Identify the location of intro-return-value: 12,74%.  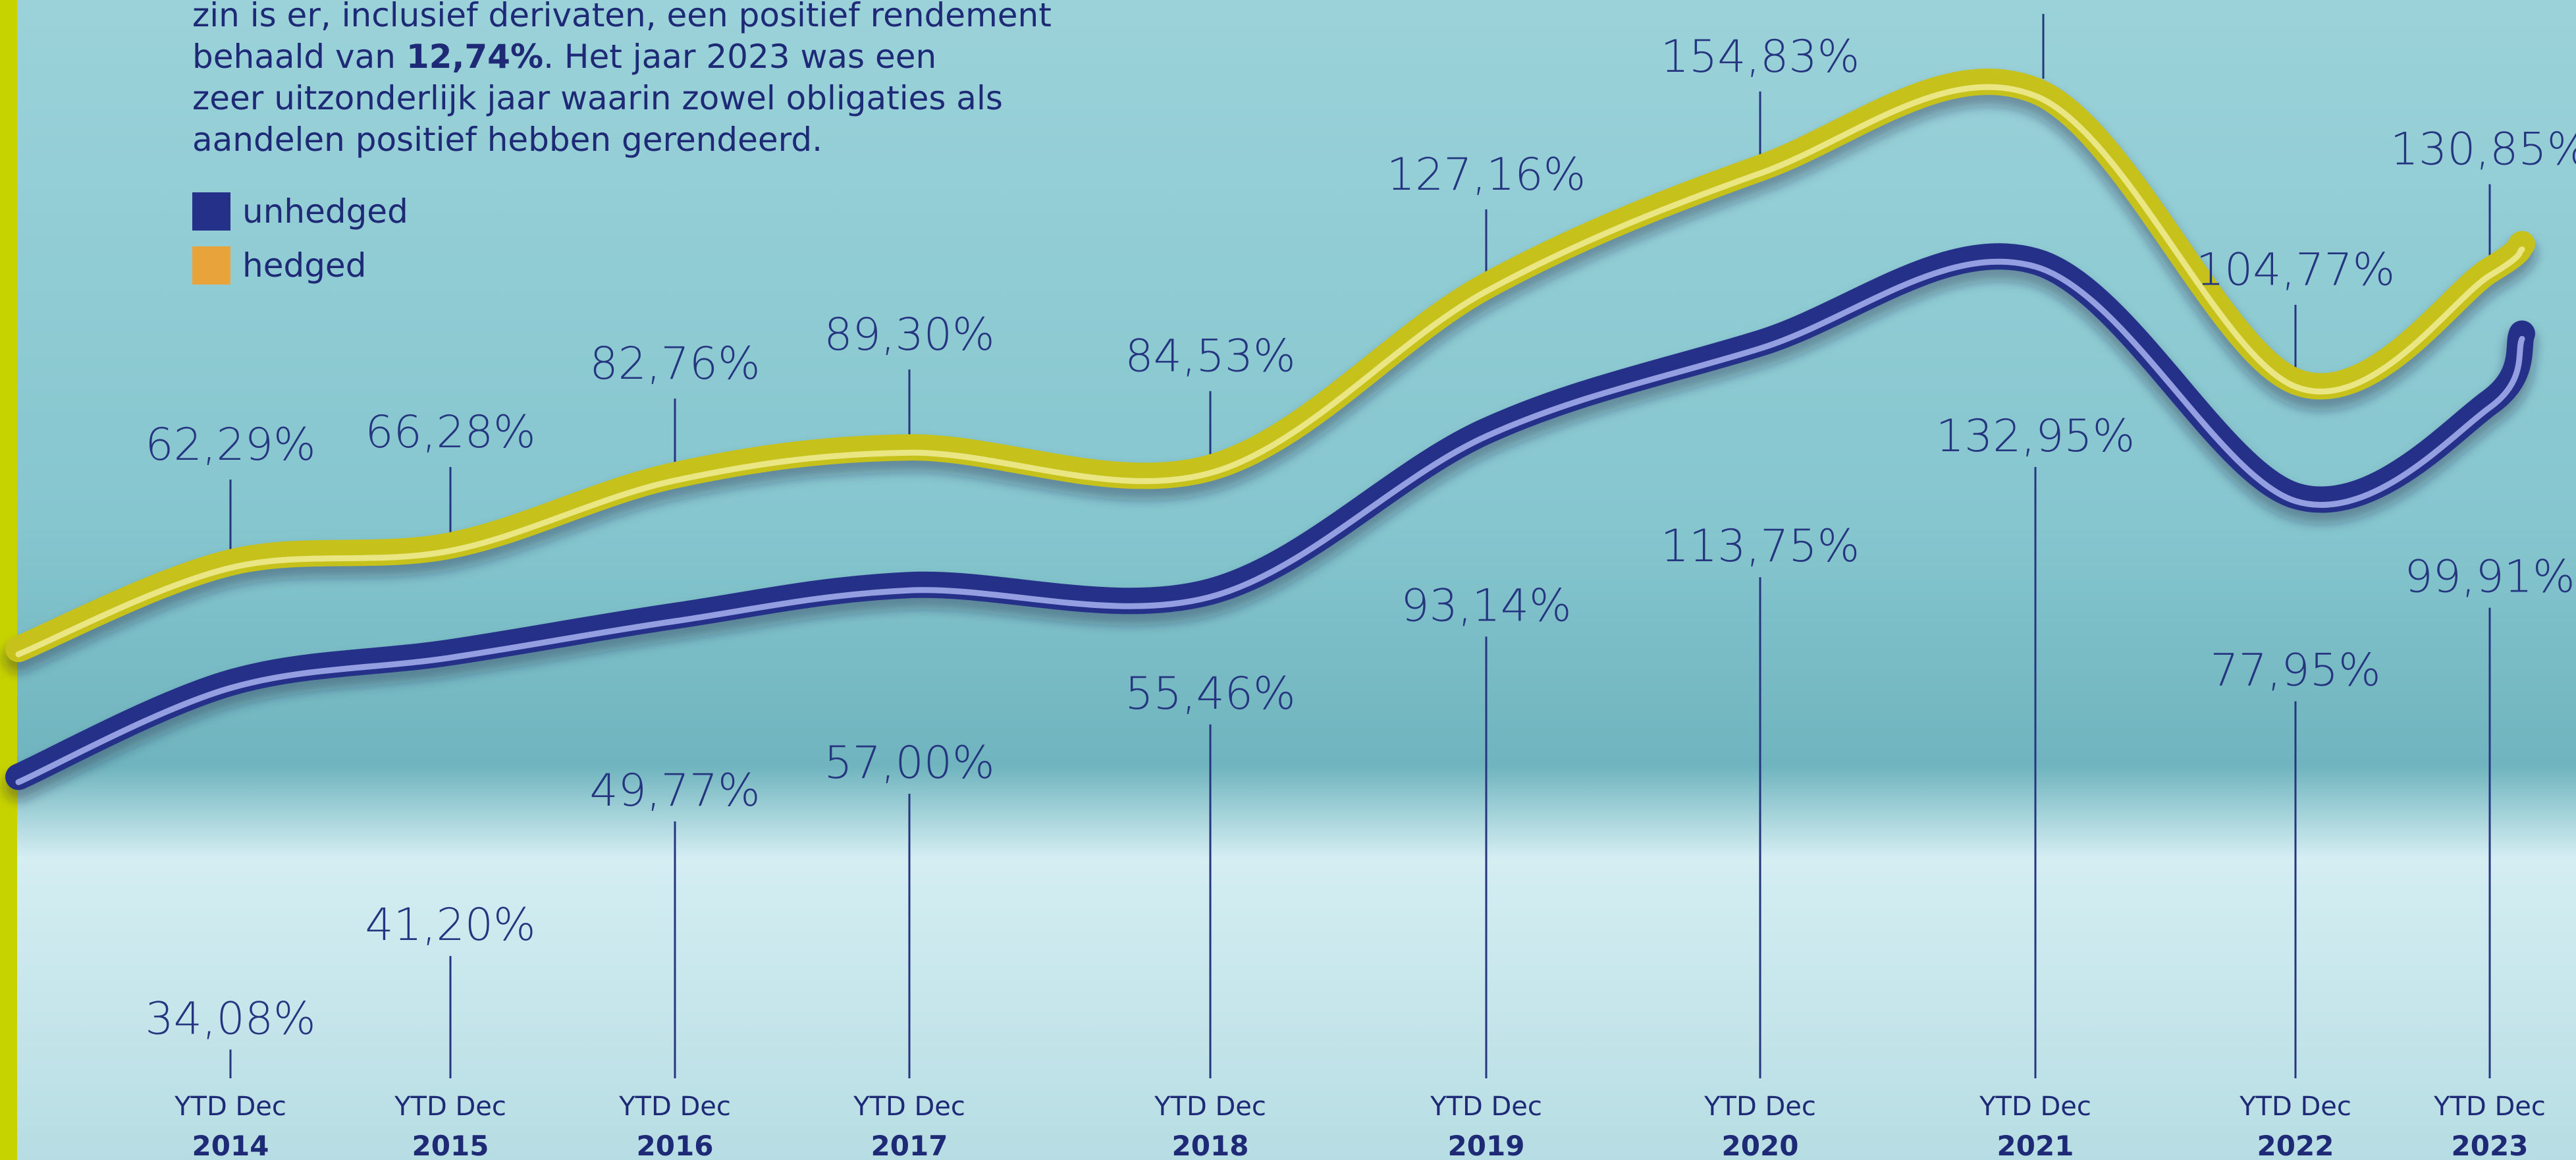
(475, 57).